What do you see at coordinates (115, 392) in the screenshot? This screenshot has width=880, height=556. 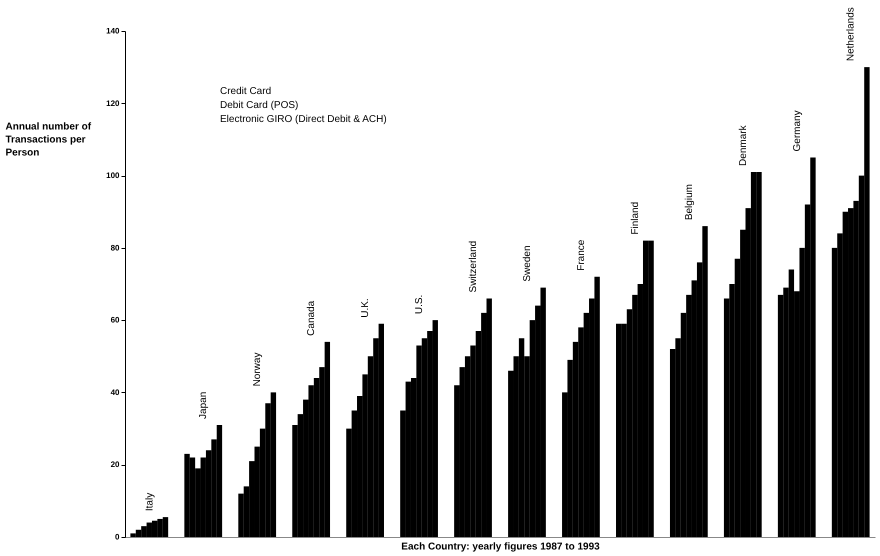 I see `y-tick-label: 40` at bounding box center [115, 392].